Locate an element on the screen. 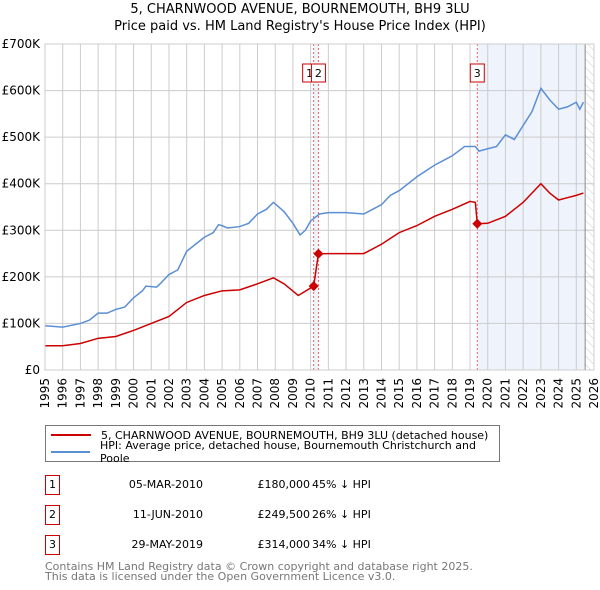 The width and height of the screenshot is (600, 590). x-tick-label: 2001 is located at coordinates (151, 393).